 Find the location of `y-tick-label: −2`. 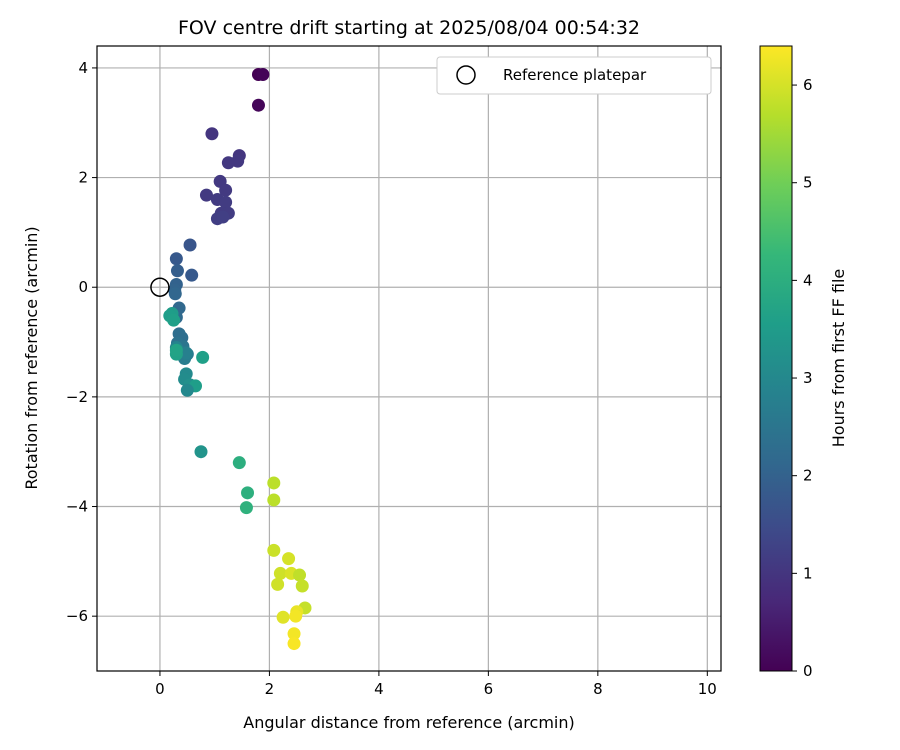

y-tick-label: −2 is located at coordinates (77, 397).